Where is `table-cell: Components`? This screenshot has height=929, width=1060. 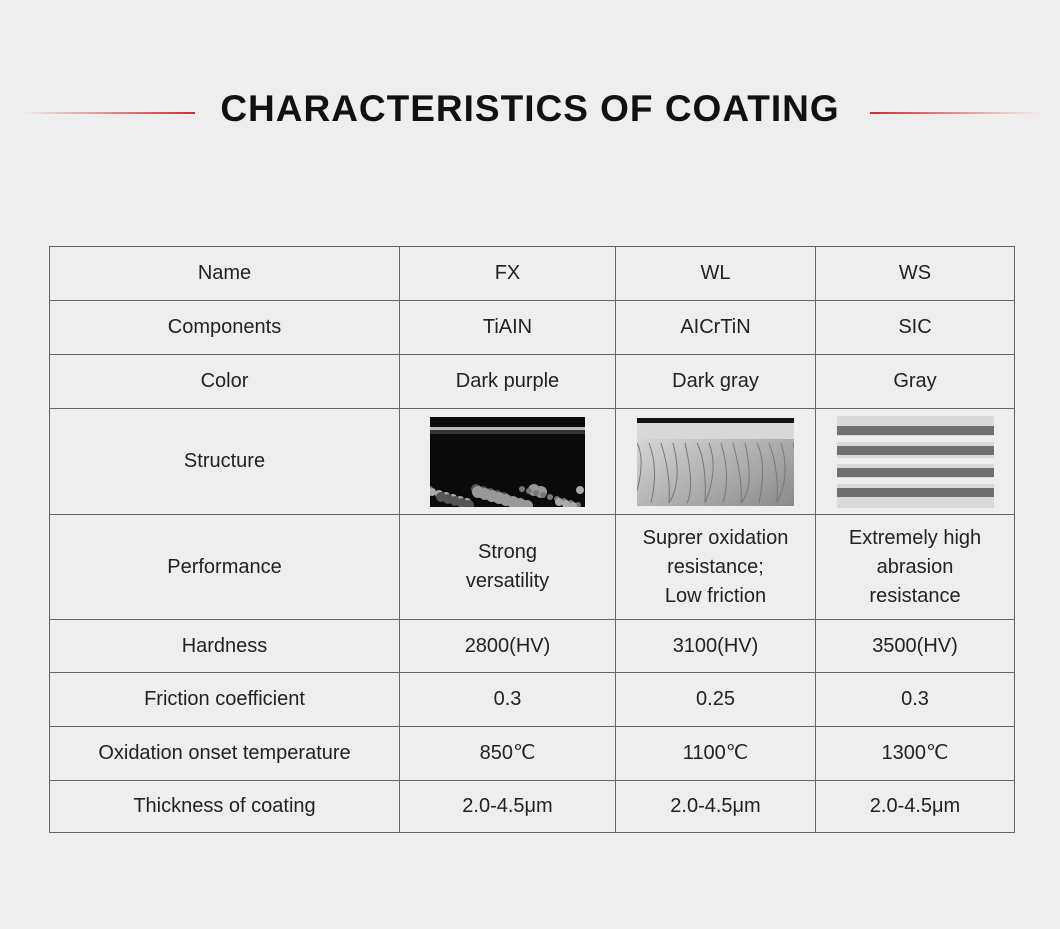
table-cell: Components is located at coordinates (224, 327).